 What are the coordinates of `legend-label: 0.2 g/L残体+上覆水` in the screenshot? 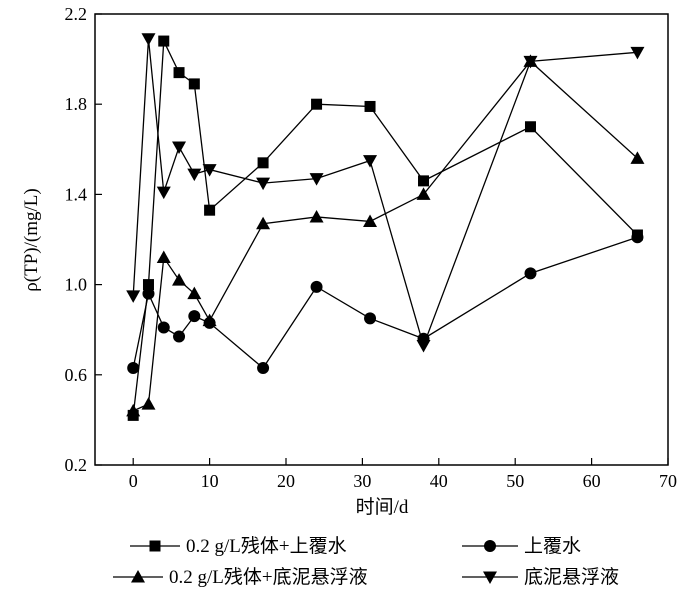 It's located at (266, 546).